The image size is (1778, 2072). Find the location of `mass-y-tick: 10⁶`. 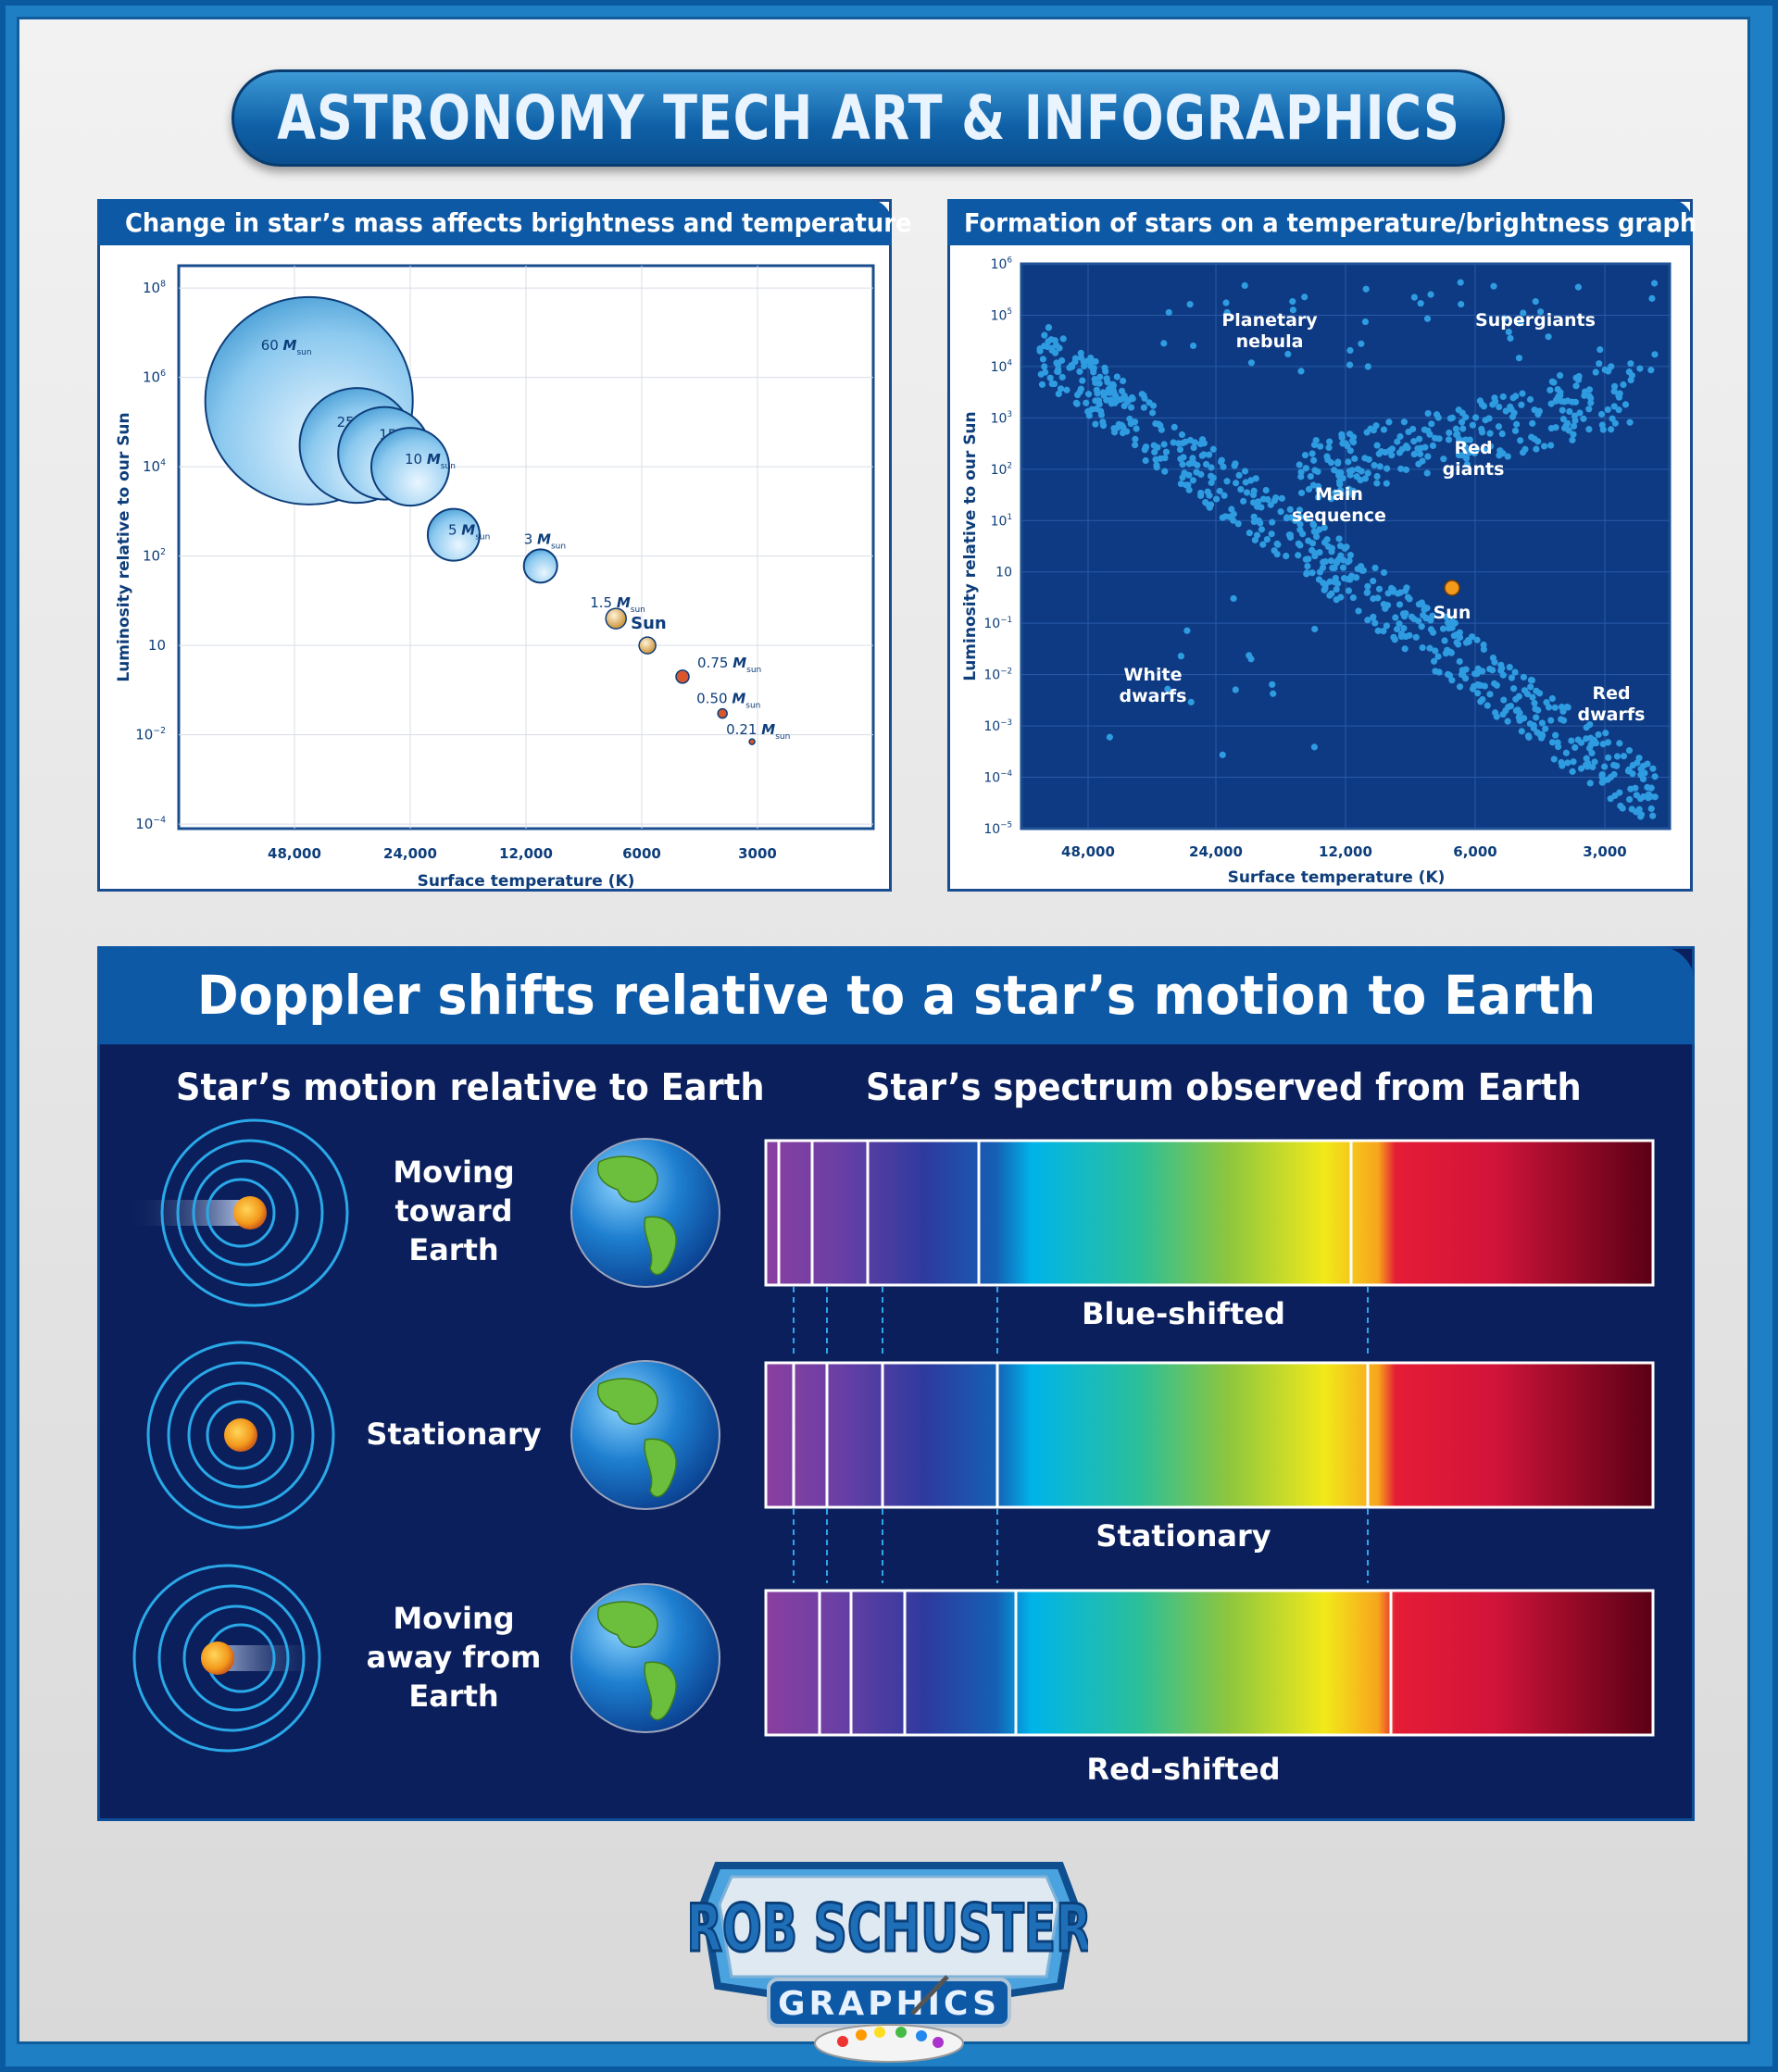

mass-y-tick: 10⁶ is located at coordinates (154, 377).